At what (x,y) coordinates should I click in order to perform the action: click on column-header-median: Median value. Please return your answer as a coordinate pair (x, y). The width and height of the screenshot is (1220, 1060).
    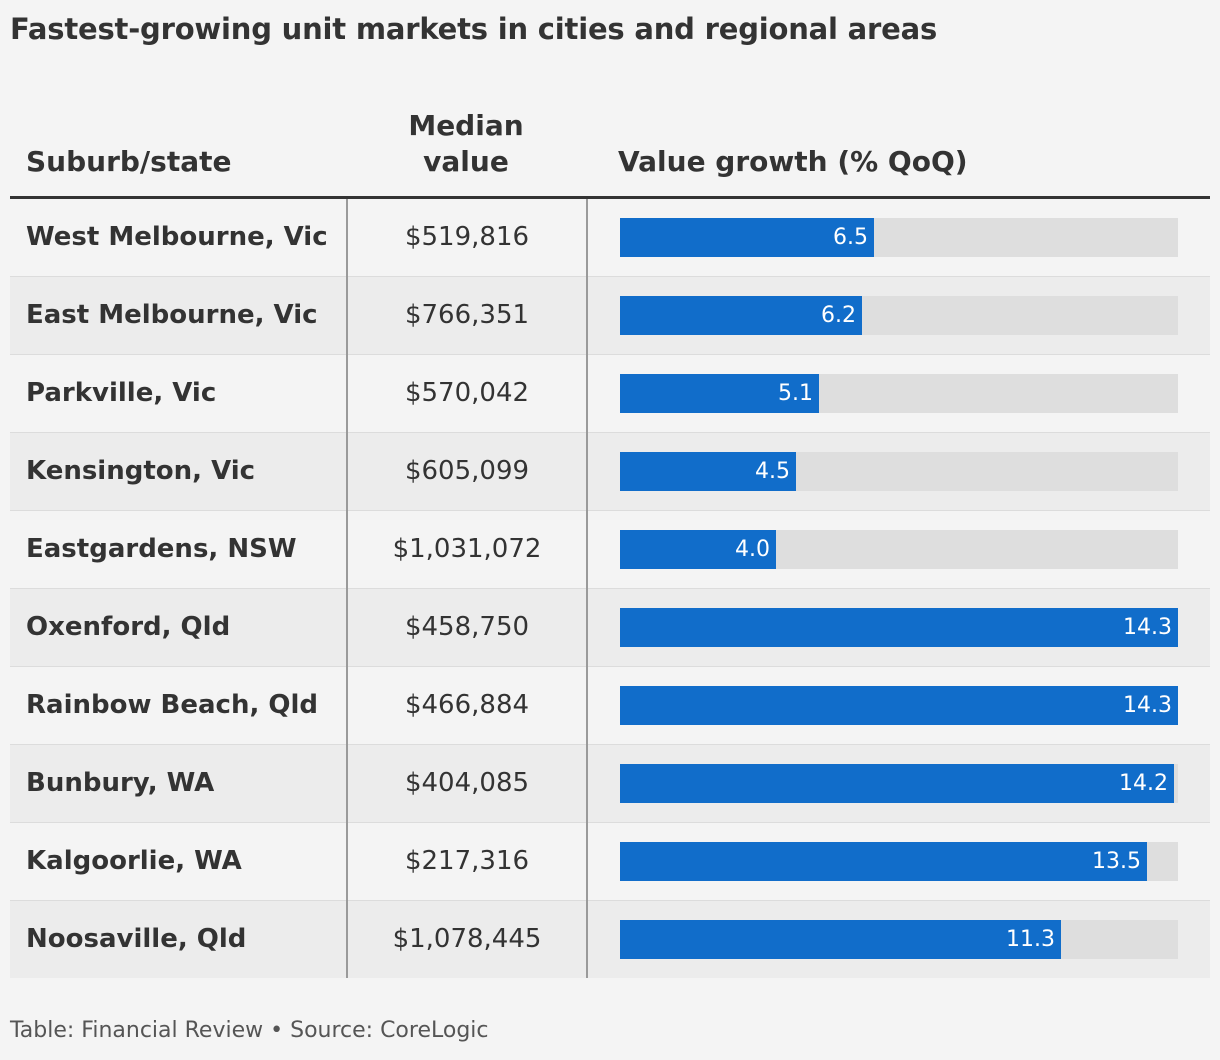
    Looking at the image, I should click on (466, 144).